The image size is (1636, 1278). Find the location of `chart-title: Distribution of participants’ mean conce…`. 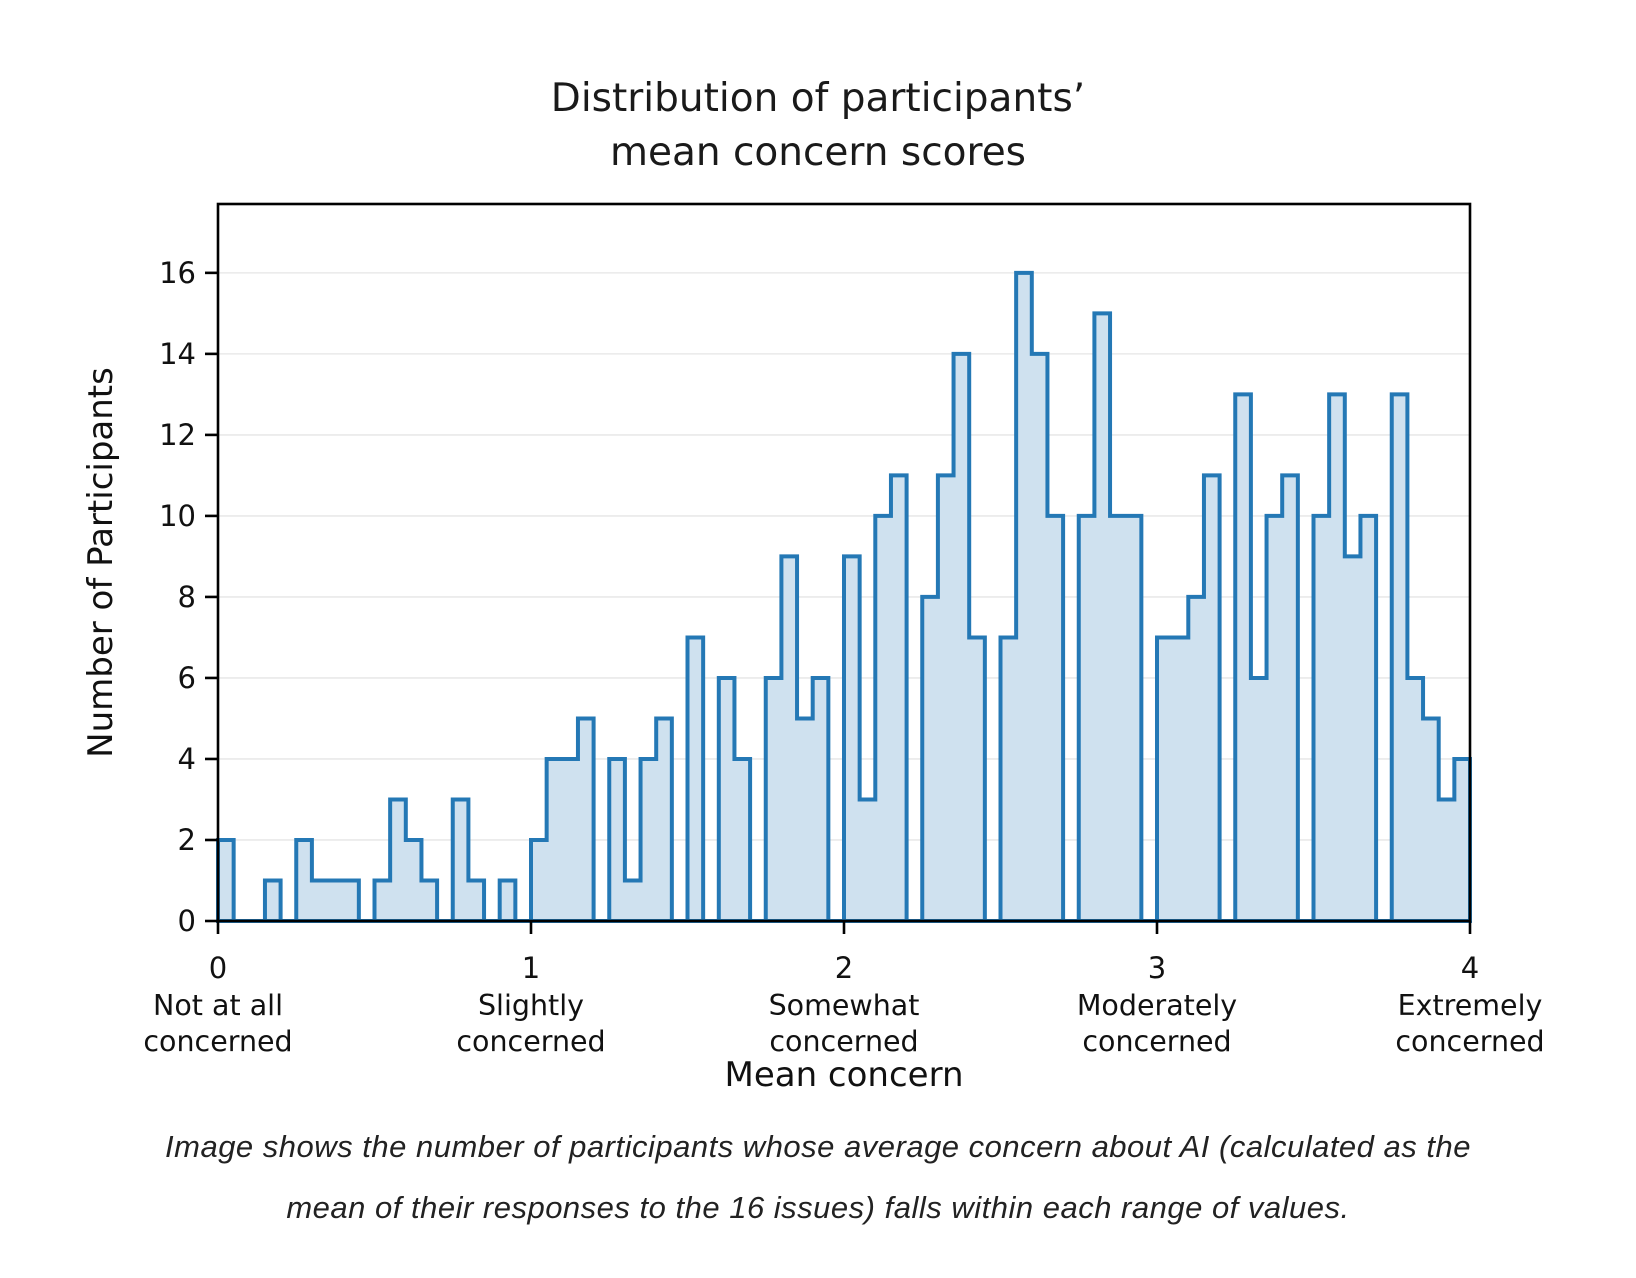

chart-title: Distribution of participants’ mean conce… is located at coordinates (818, 125).